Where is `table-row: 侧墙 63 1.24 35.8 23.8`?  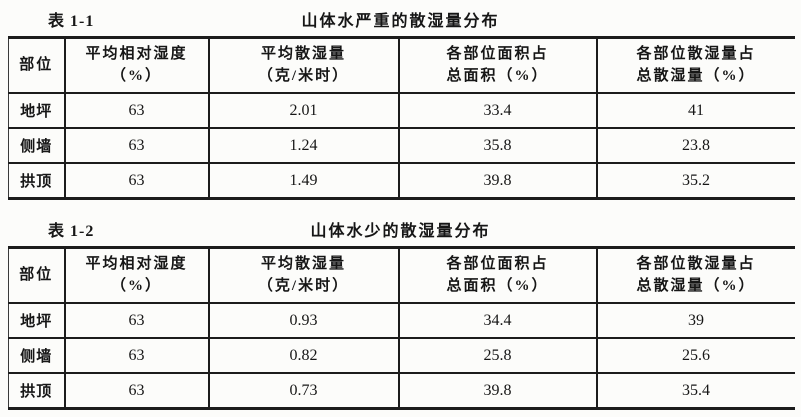 table-row: 侧墙 63 1.24 35.8 23.8 is located at coordinates (401, 146).